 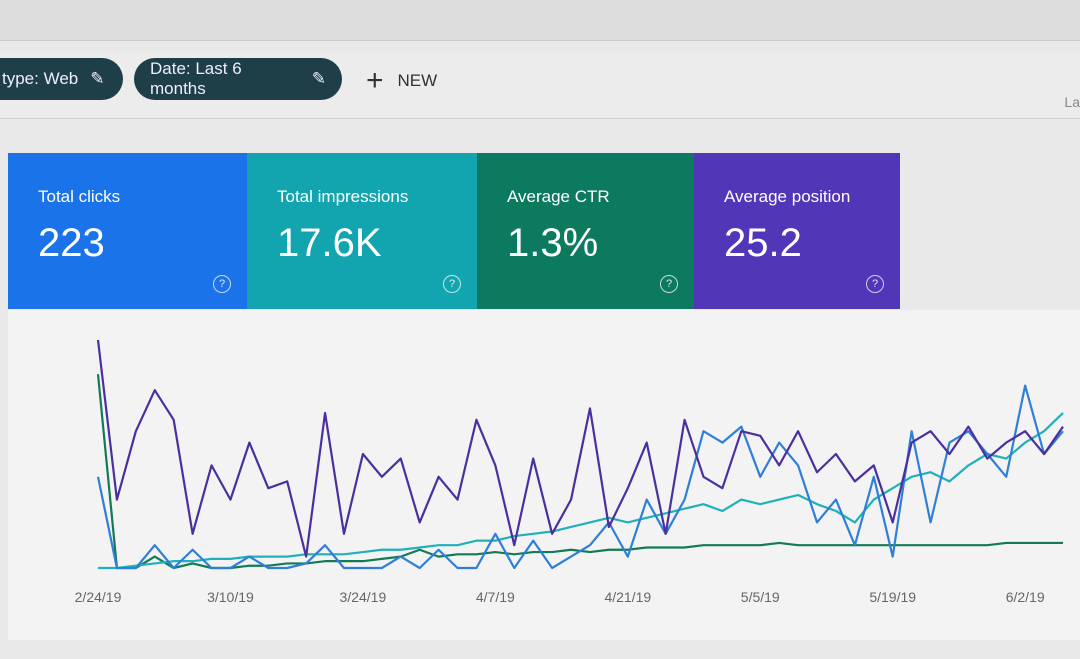 I want to click on card-value: 17.6K, so click(x=329, y=243).